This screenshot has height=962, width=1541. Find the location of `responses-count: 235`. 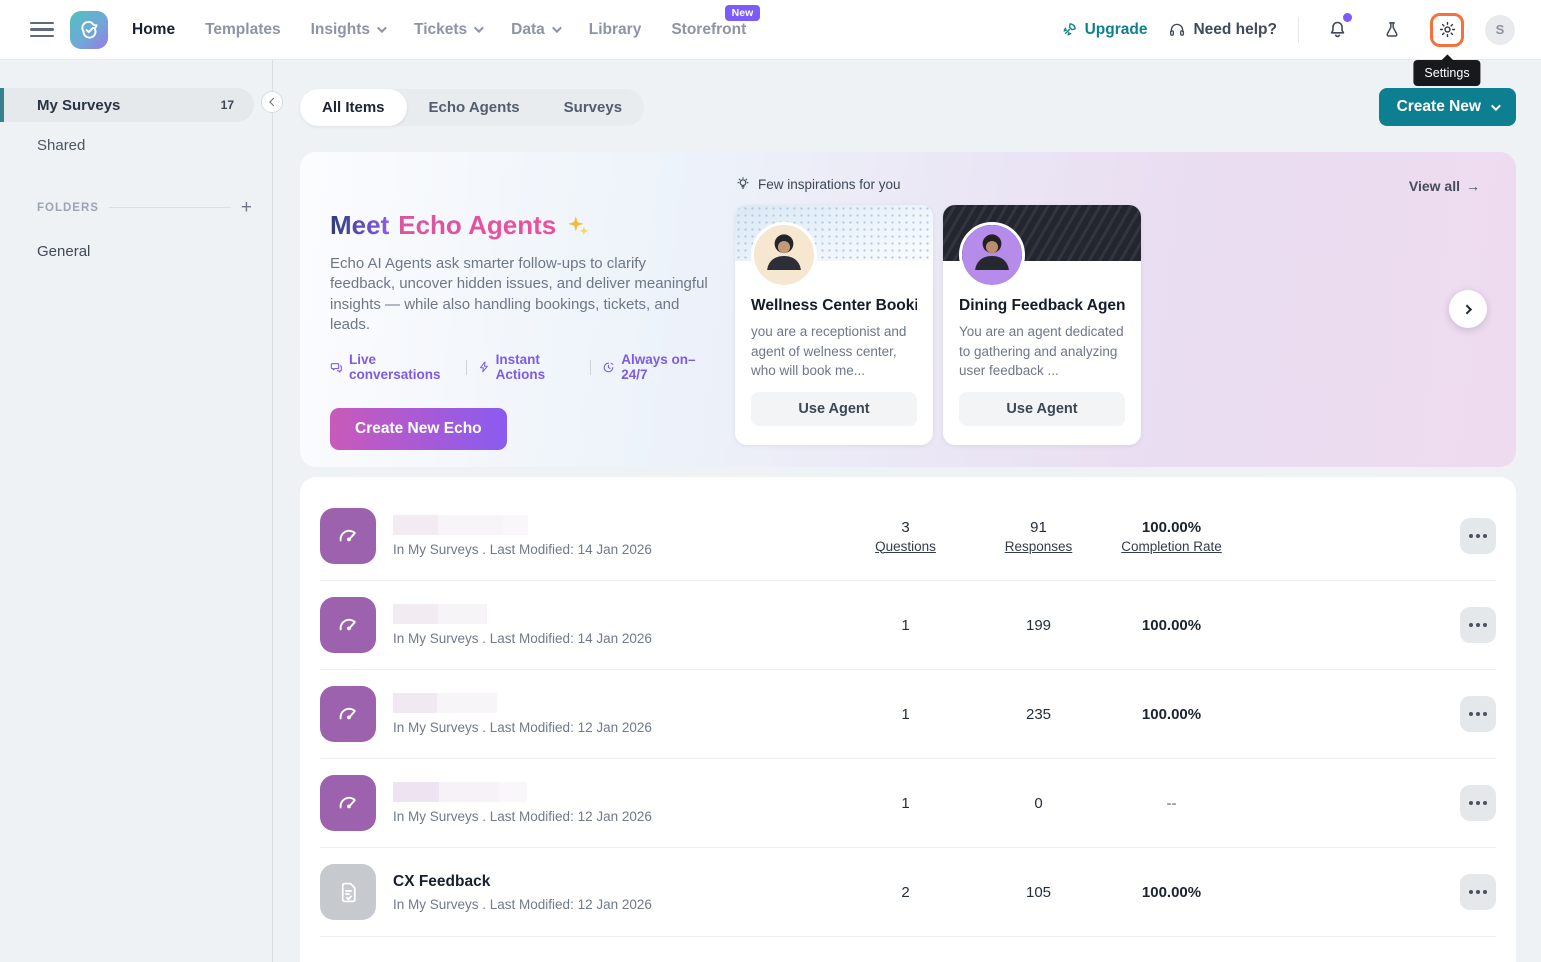

responses-count: 235 is located at coordinates (1038, 714).